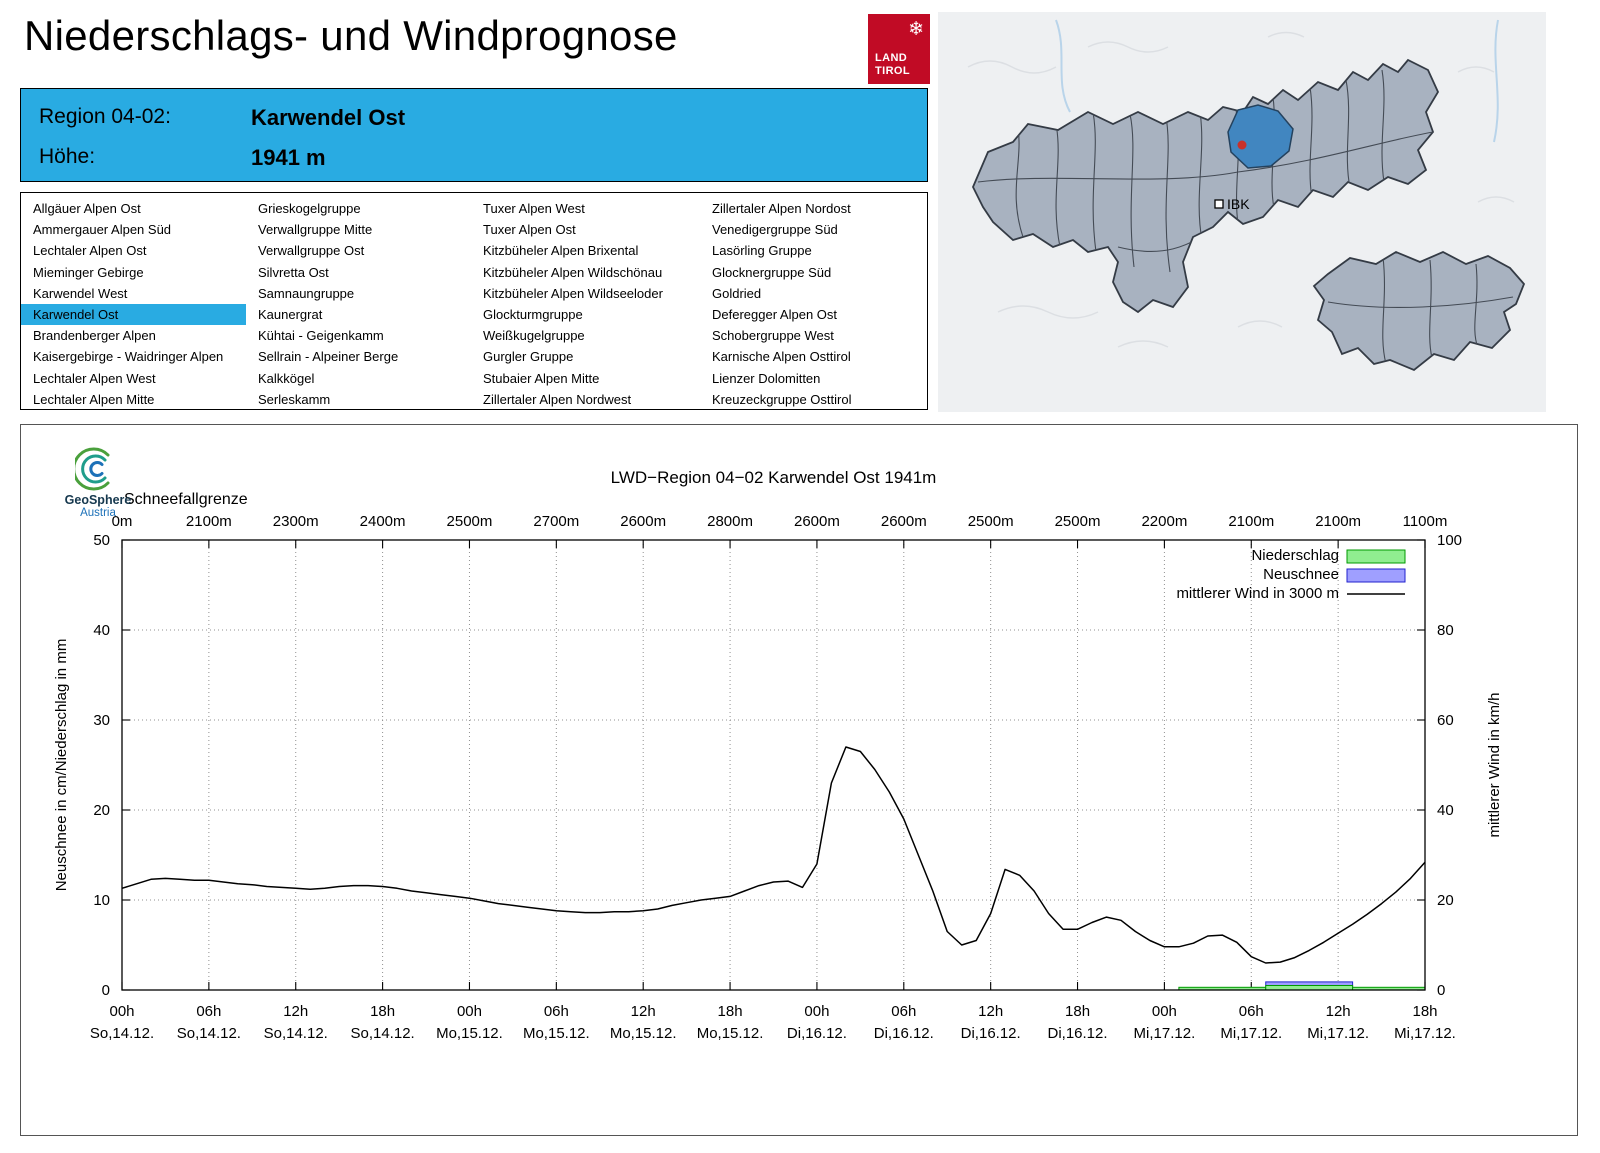  Describe the element at coordinates (288, 157) in the screenshot. I see `elevation-value: 1941 m` at that location.